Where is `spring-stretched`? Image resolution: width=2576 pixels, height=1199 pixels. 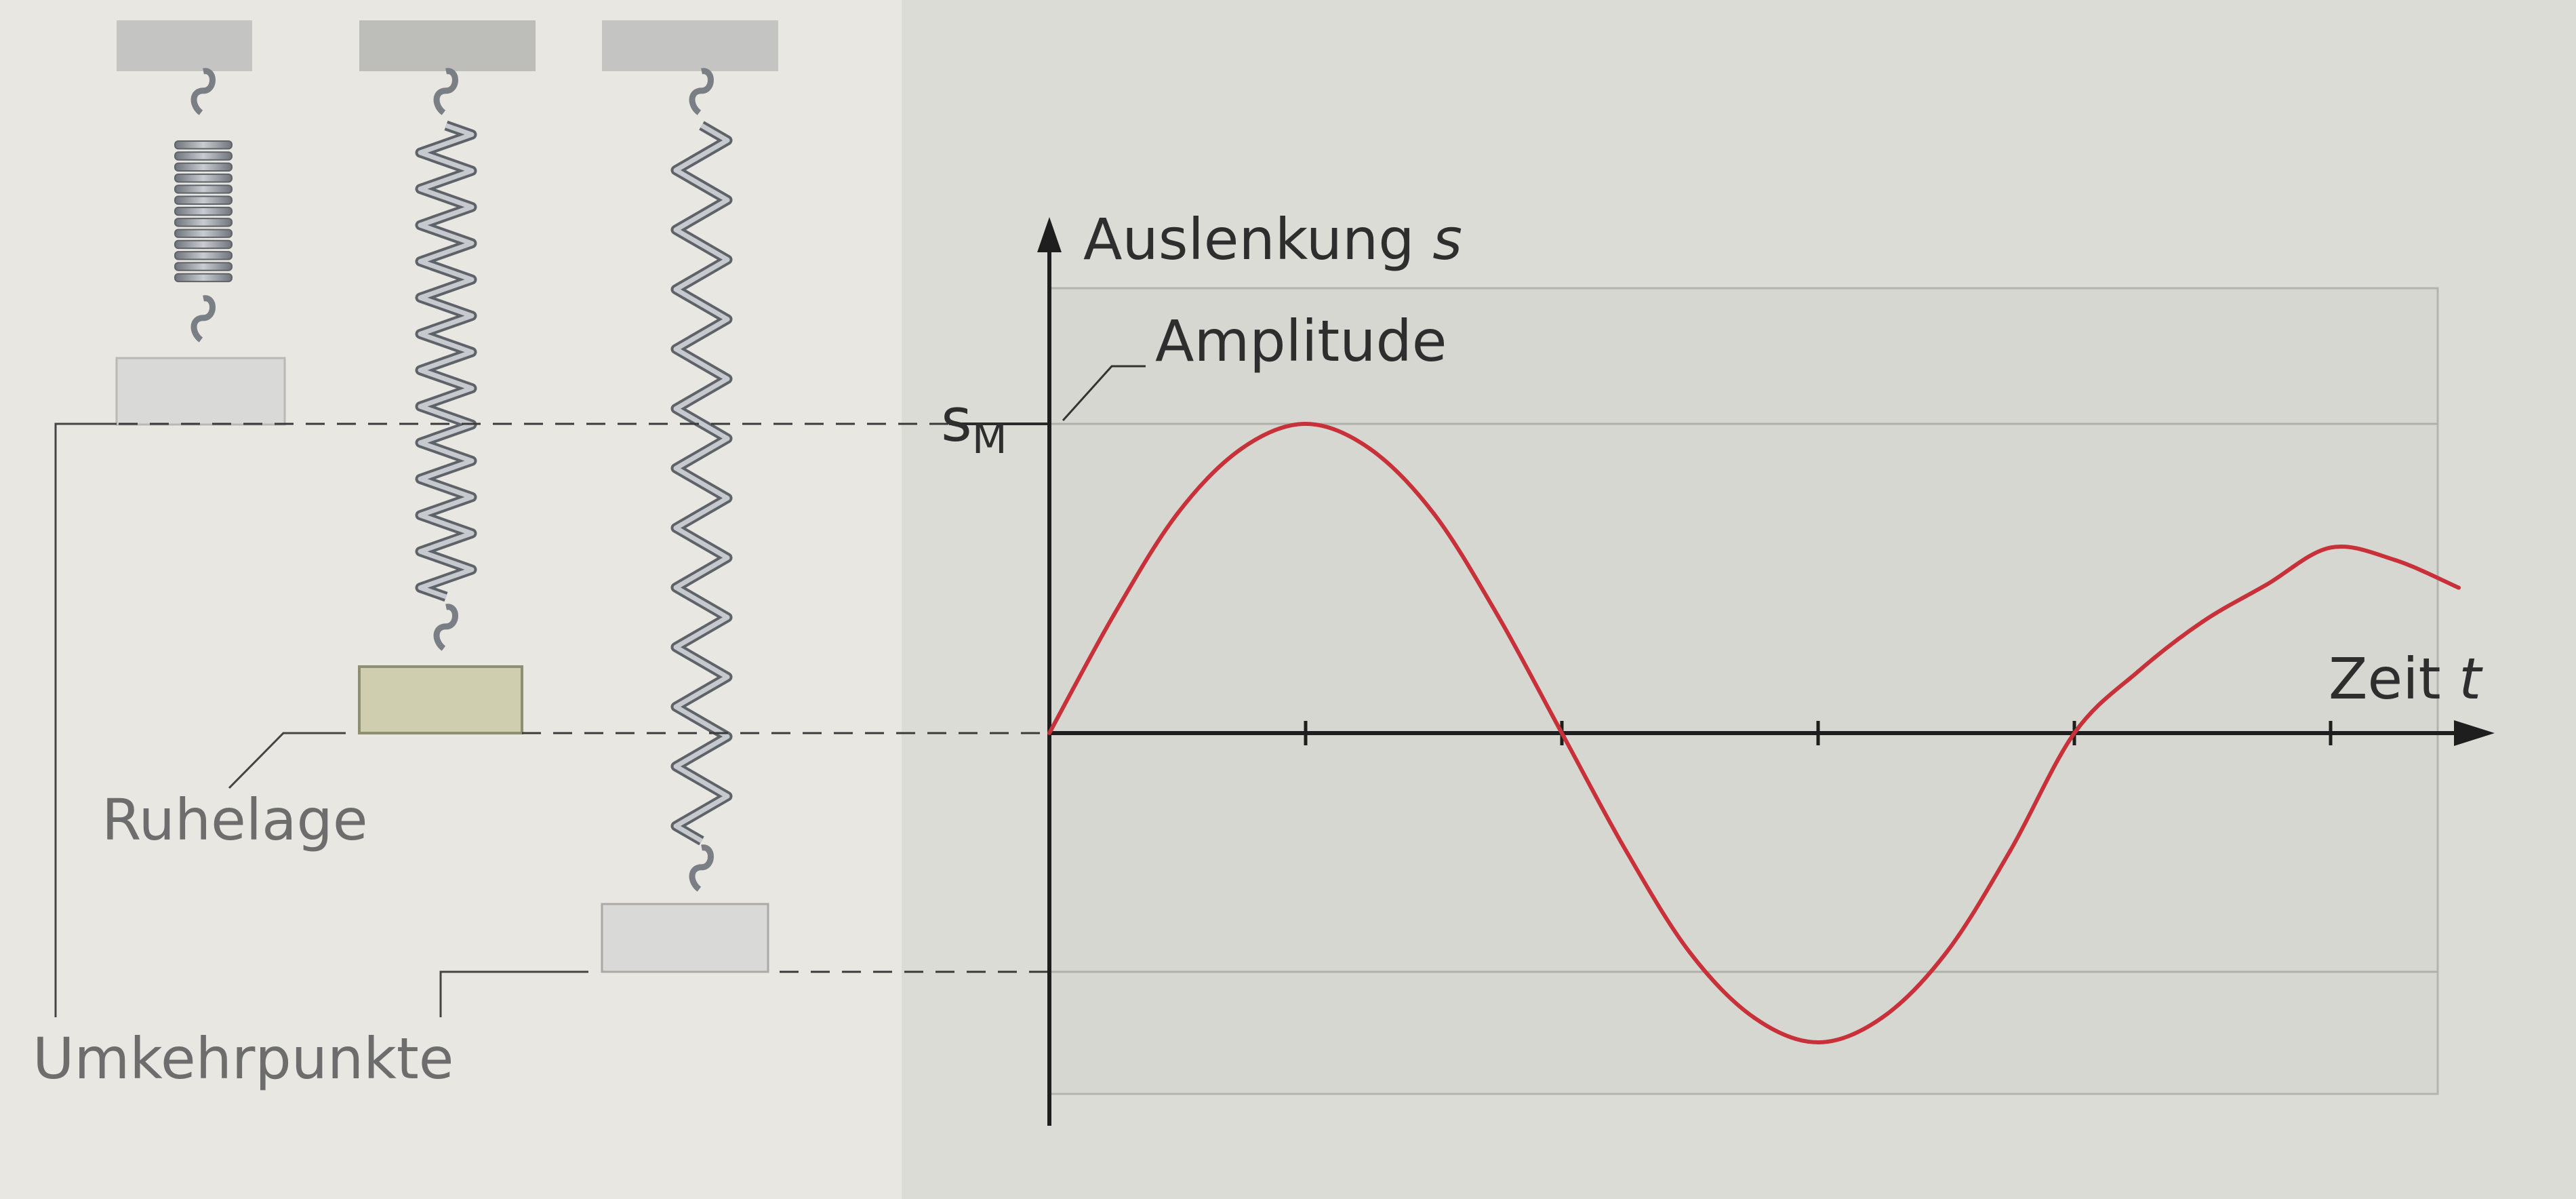 spring-stretched is located at coordinates (701, 480).